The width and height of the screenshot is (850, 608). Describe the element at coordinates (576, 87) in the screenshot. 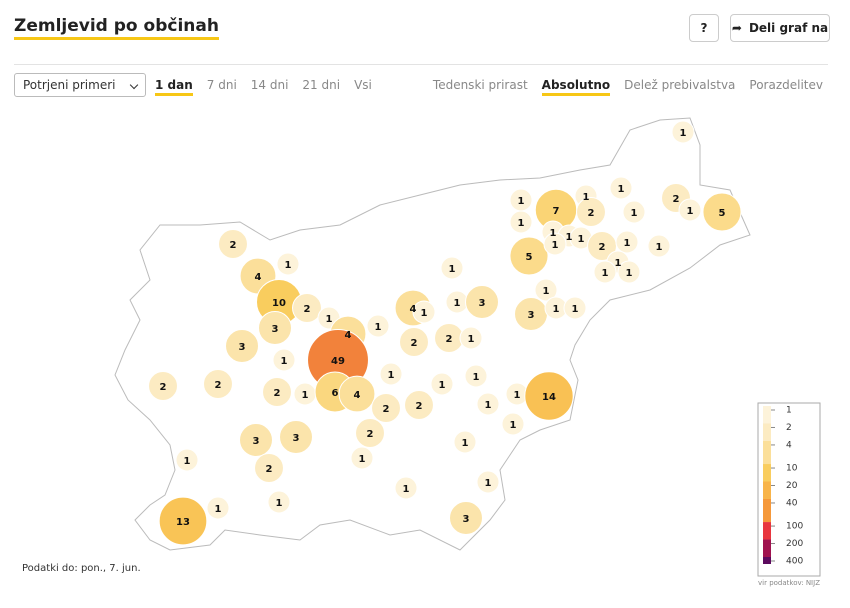

I see `mode-tab: Absolutno` at that location.